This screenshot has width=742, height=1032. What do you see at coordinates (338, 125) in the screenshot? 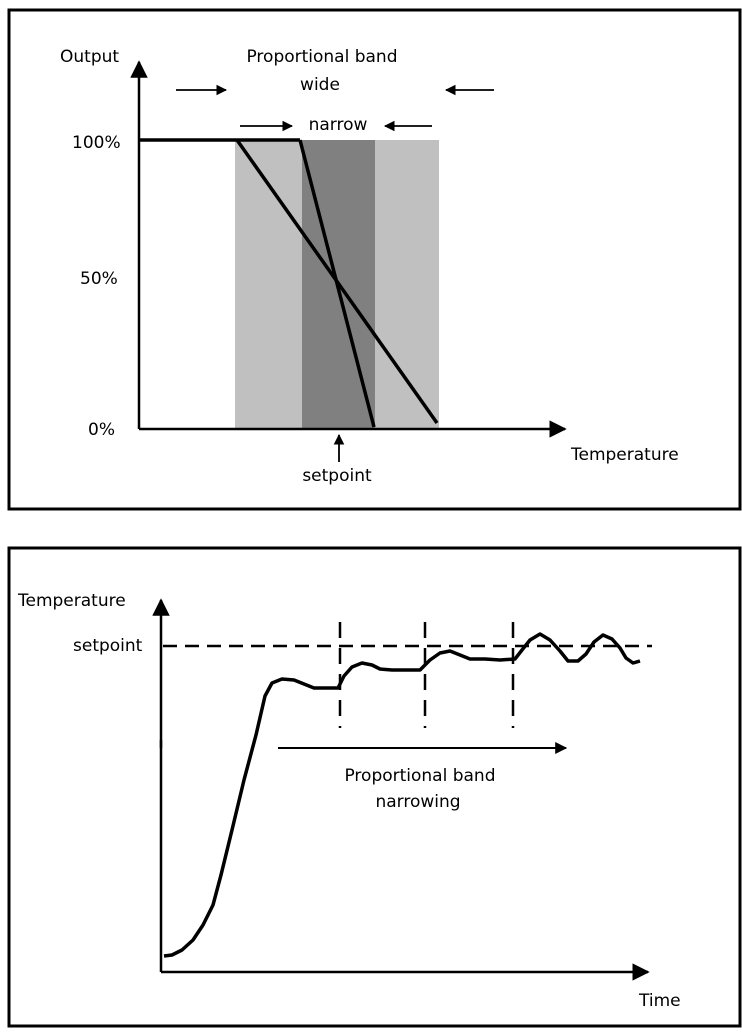
I see `narrow-label: narrow` at bounding box center [338, 125].